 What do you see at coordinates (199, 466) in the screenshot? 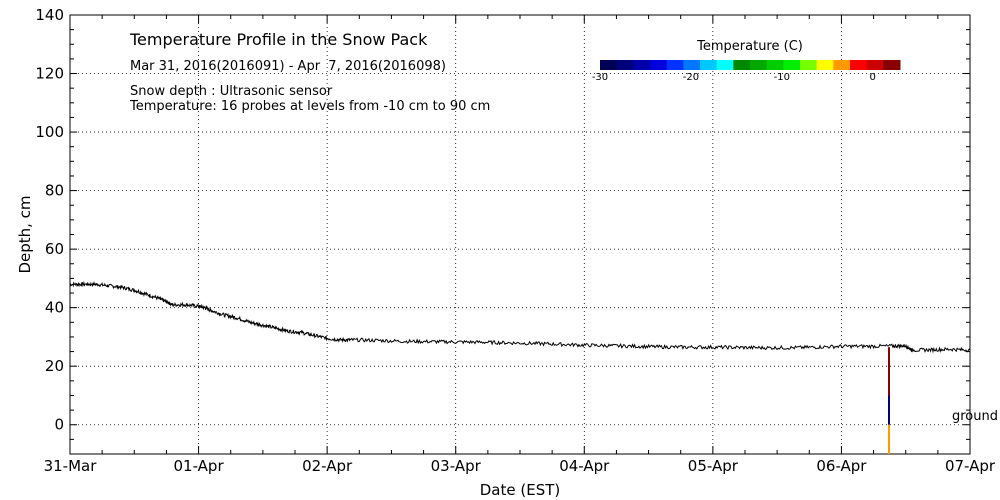
I see `x-tick-label: 01-Apr` at bounding box center [199, 466].